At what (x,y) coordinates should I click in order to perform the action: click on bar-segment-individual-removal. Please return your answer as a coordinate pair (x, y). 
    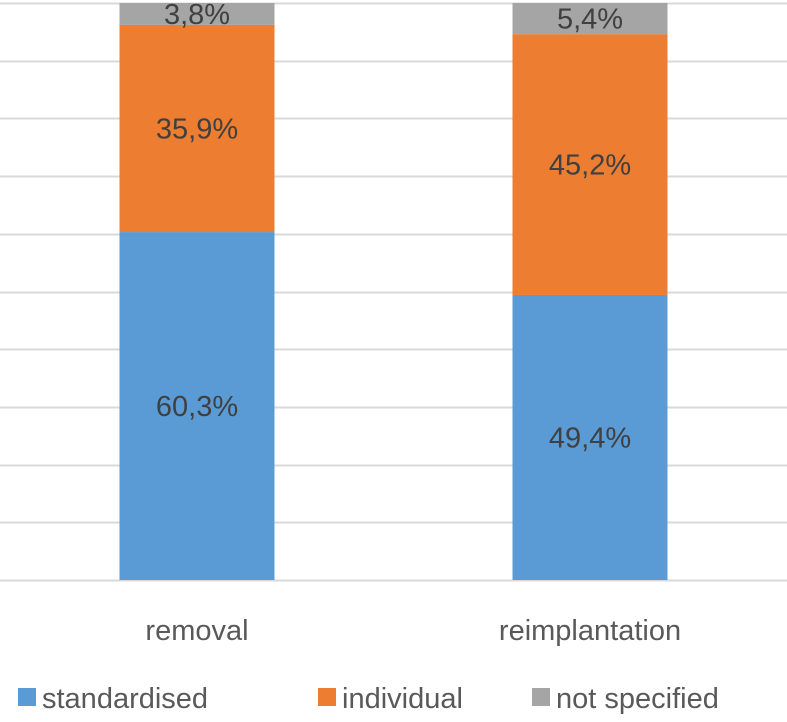
    Looking at the image, I should click on (197, 128).